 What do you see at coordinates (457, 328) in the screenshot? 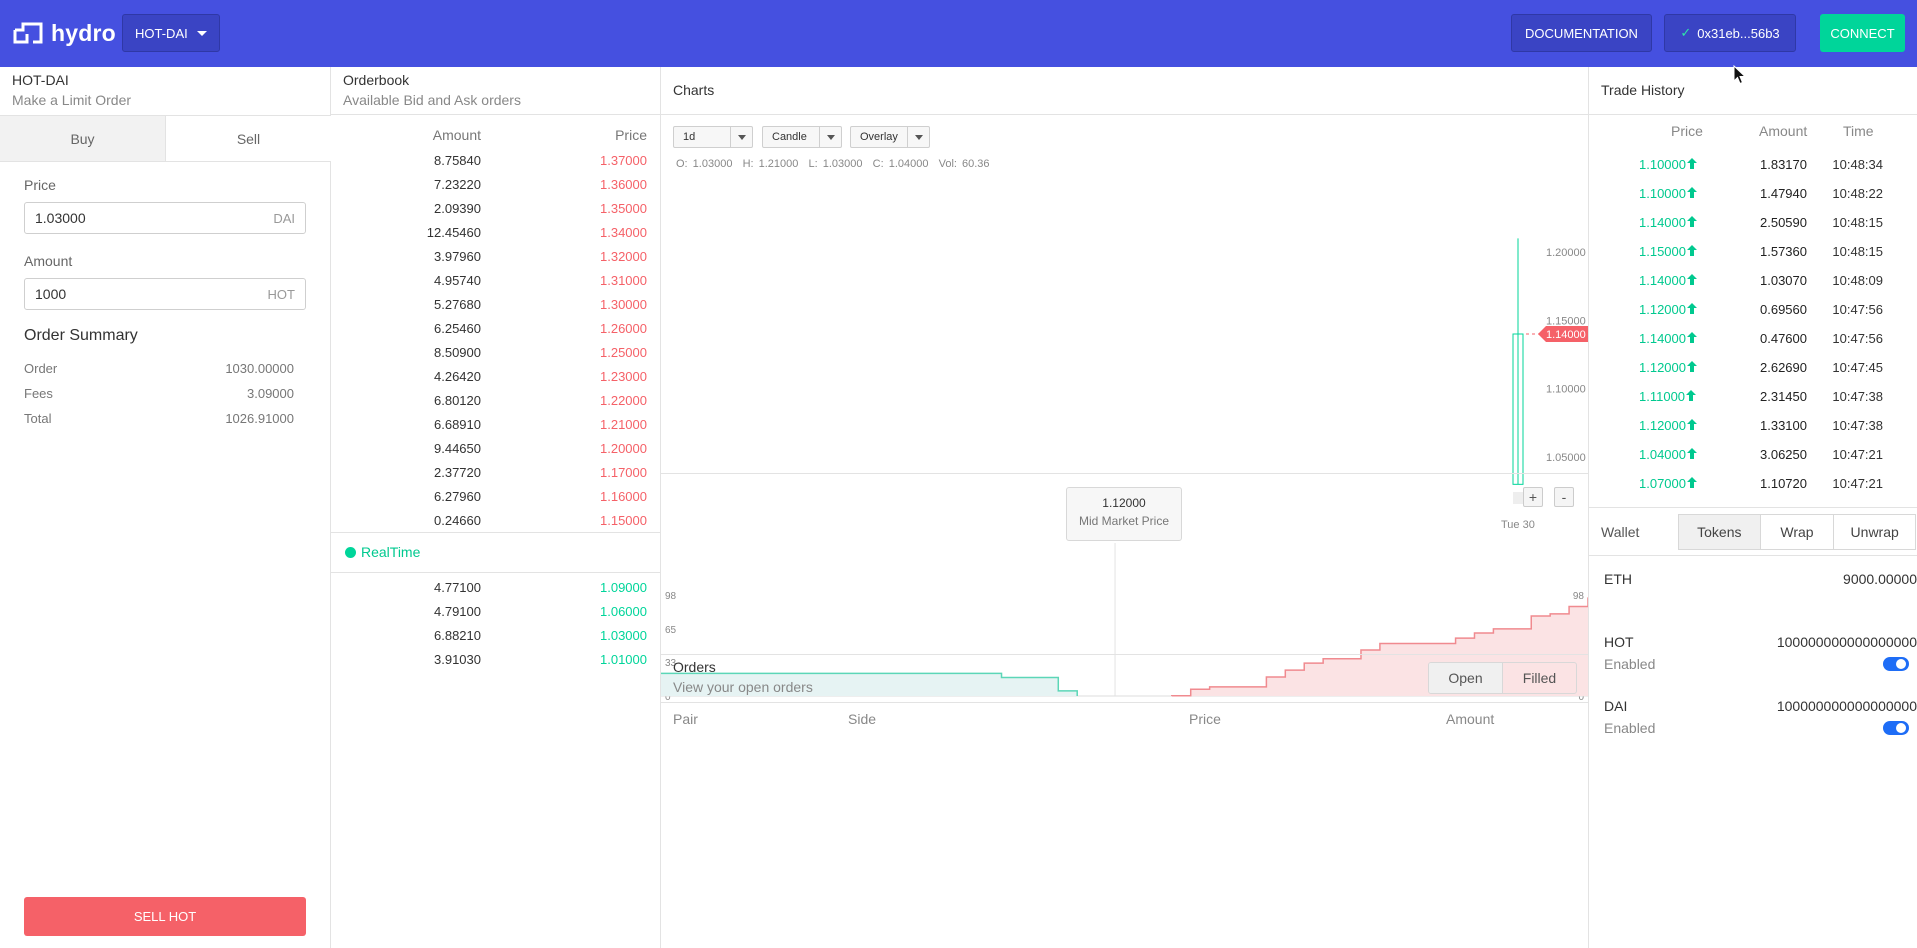
I see `ask-amount: 6.25460` at bounding box center [457, 328].